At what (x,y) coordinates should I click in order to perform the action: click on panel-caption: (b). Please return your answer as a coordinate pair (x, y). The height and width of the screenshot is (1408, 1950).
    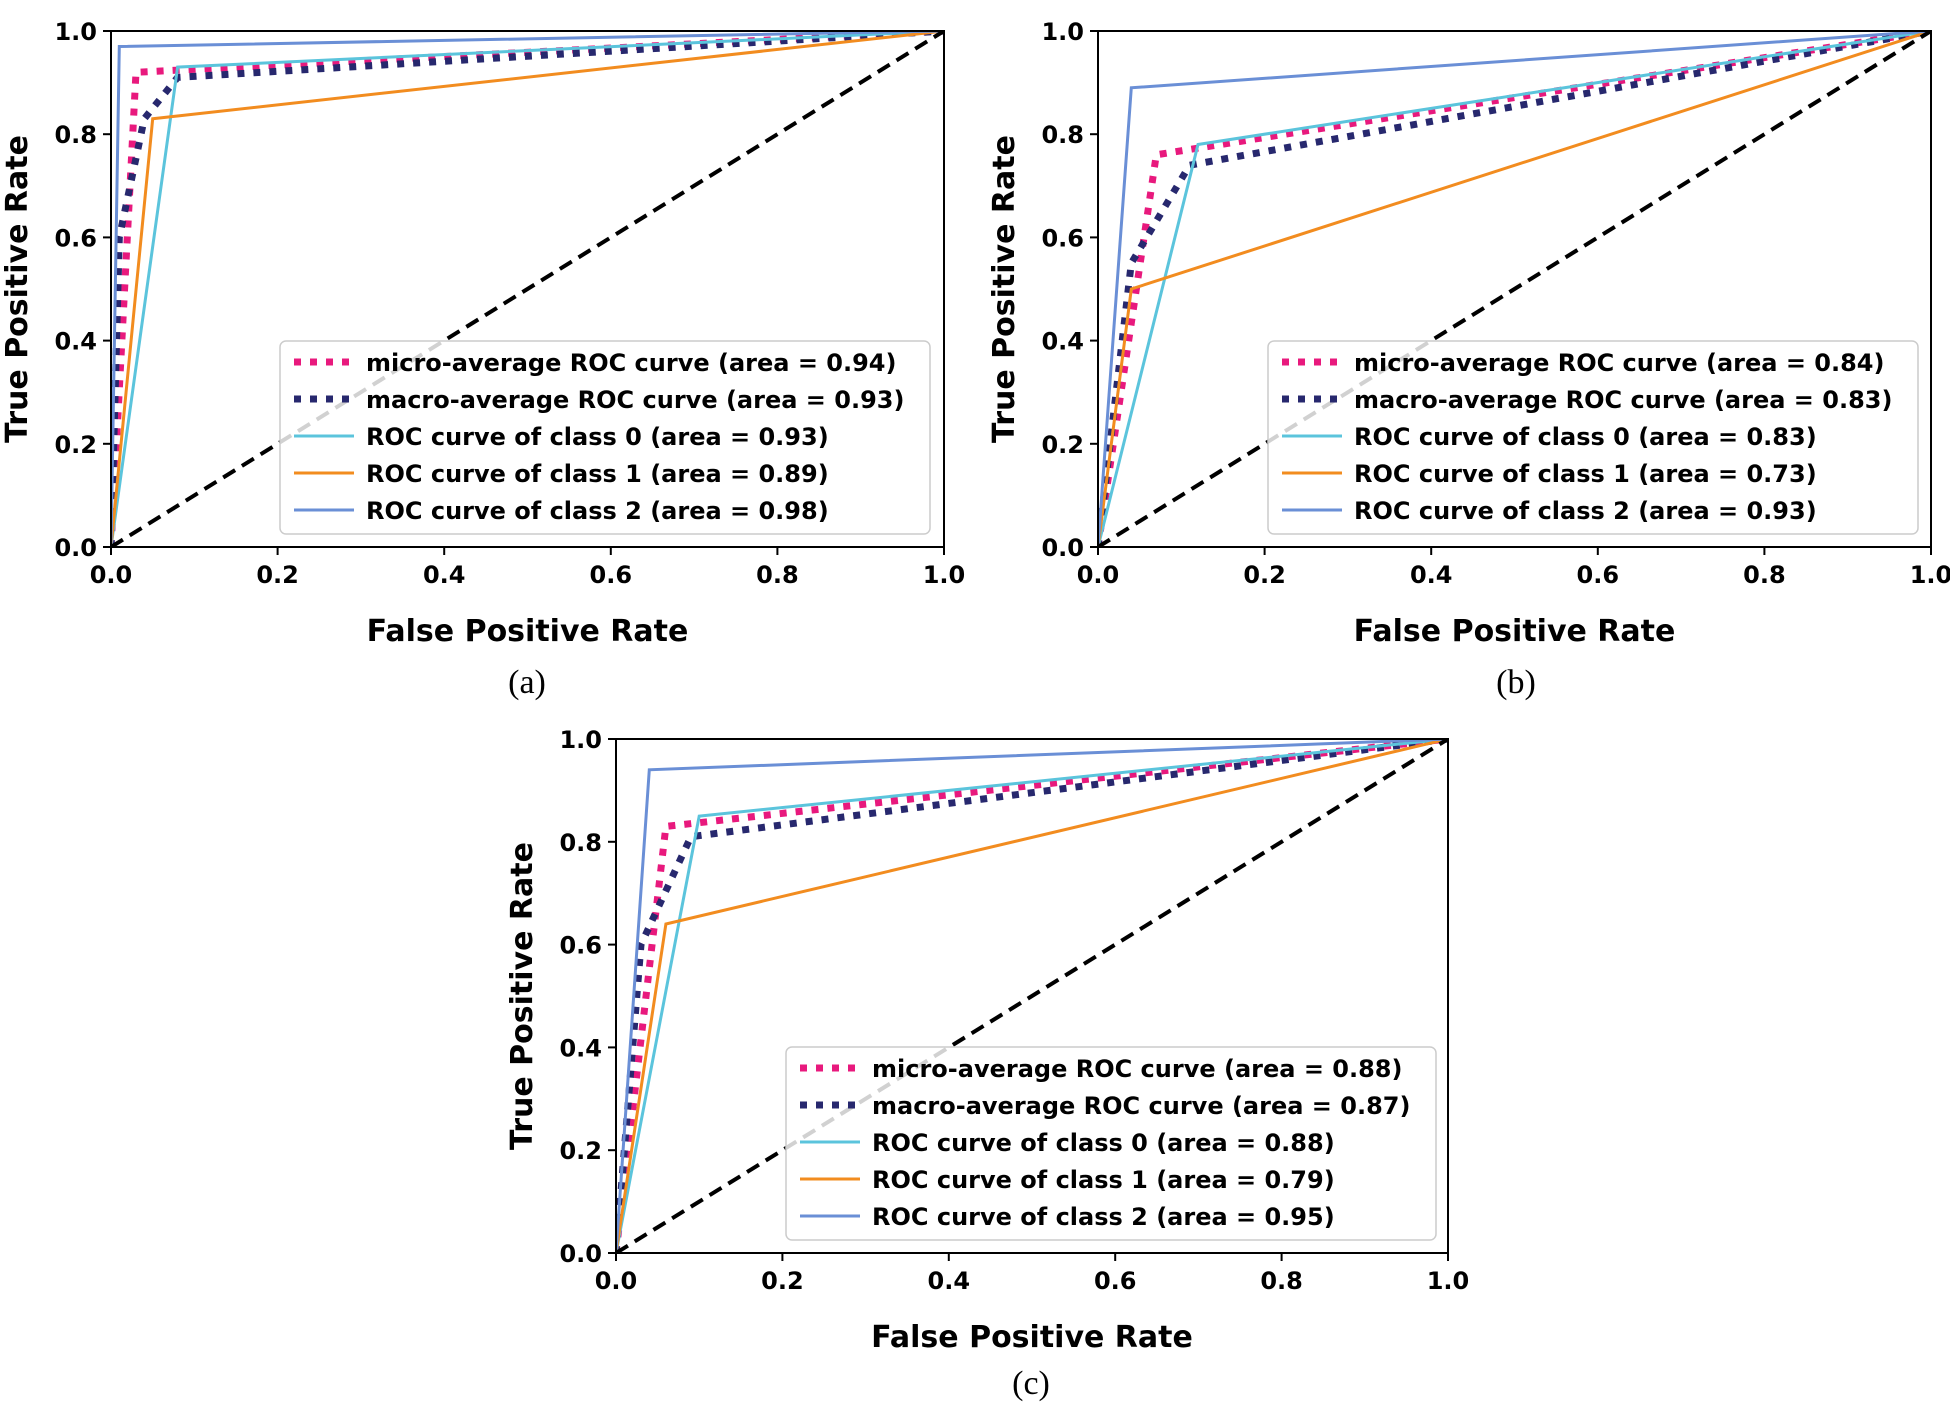
    Looking at the image, I should click on (1516, 682).